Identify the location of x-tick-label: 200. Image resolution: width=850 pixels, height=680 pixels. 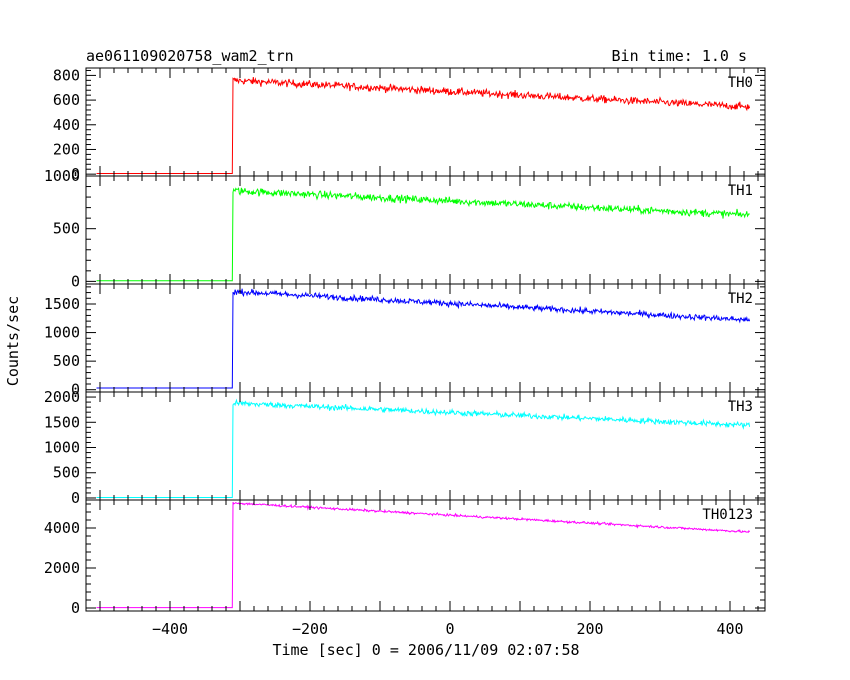
(589, 629).